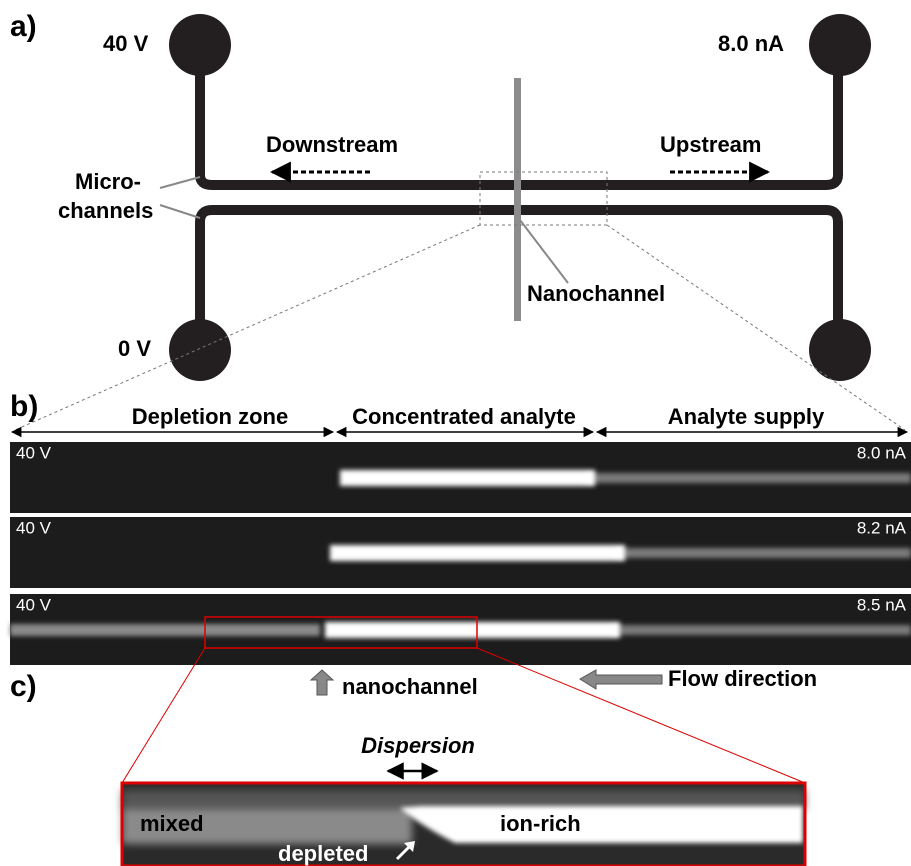 Image resolution: width=911 pixels, height=866 pixels. Describe the element at coordinates (409, 846) in the screenshot. I see `arrowhead` at that location.